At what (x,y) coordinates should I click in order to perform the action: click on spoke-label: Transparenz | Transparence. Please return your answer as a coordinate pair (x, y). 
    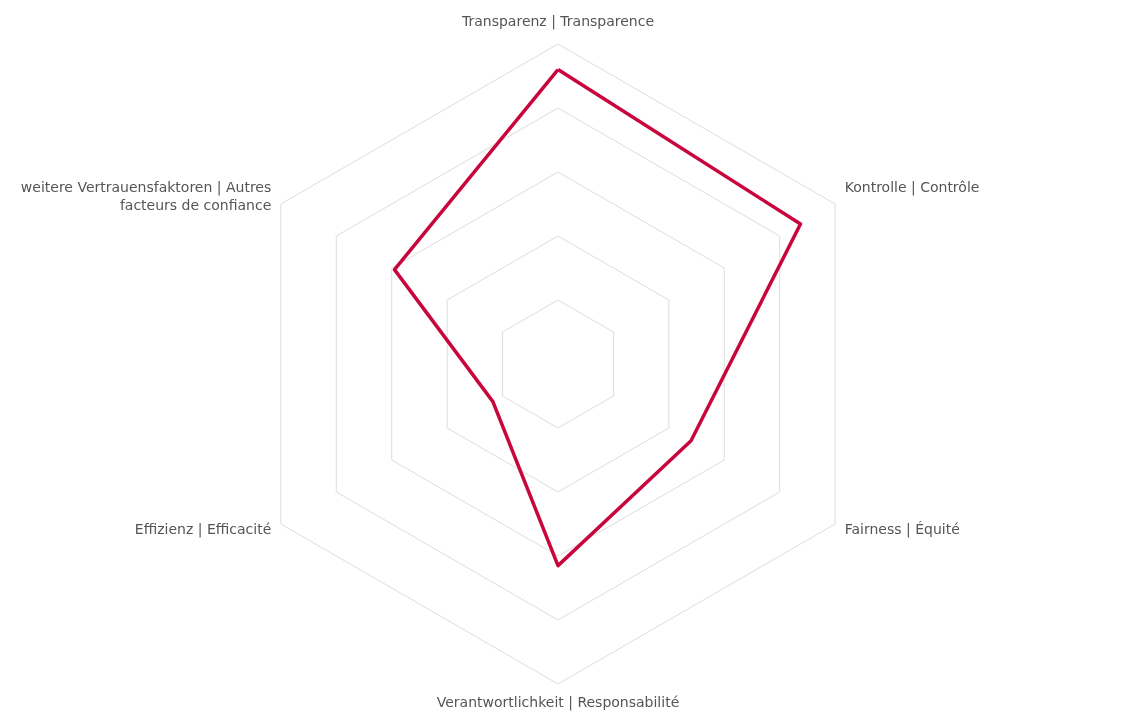
    Looking at the image, I should click on (557, 21).